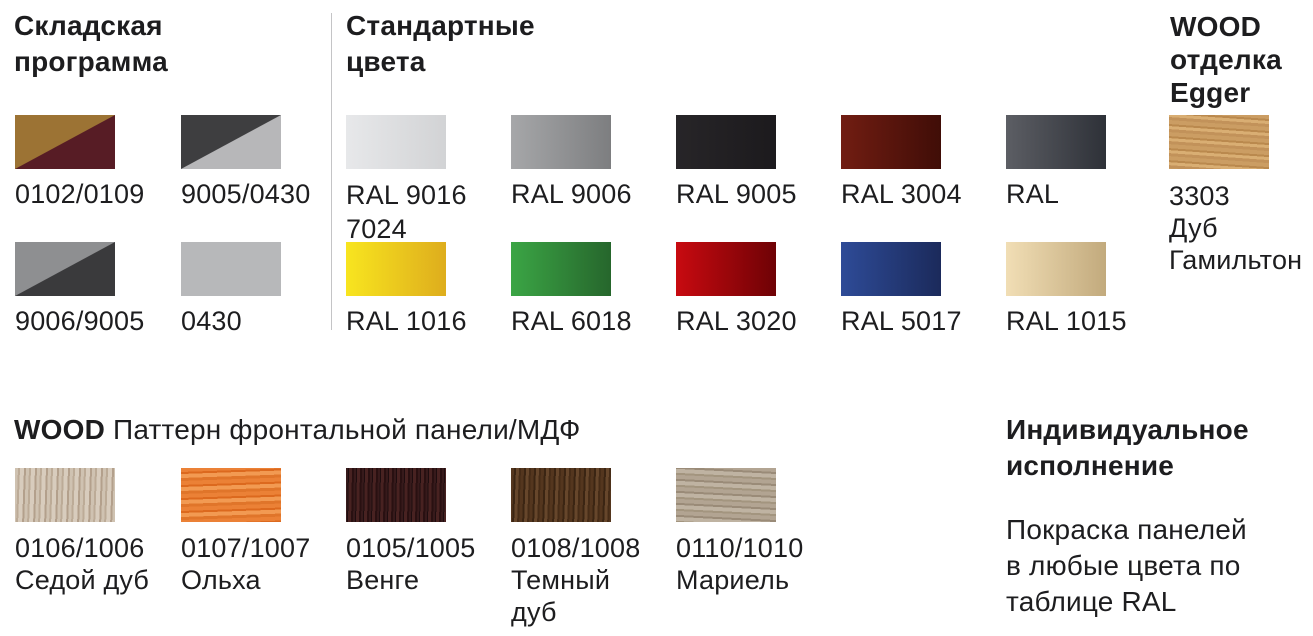 This screenshot has height=636, width=1313. I want to click on custom-section-title: Индивидуальное исполнение, so click(1127, 448).